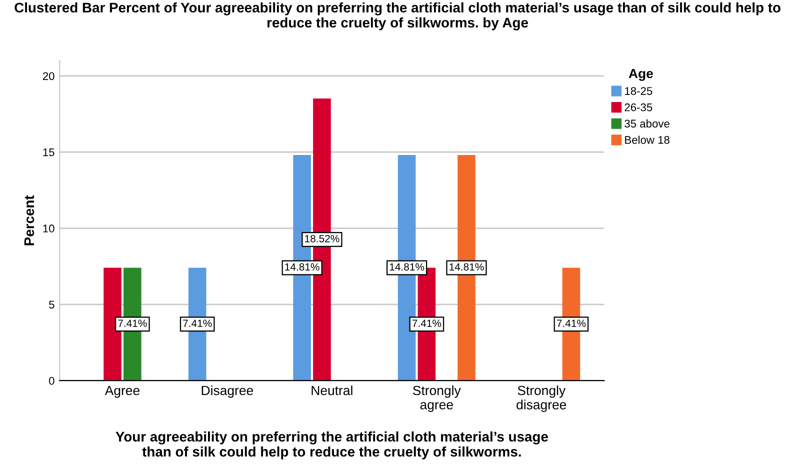 Image resolution: width=795 pixels, height=467 pixels. I want to click on x-tick-label: Strongly agree, so click(437, 398).